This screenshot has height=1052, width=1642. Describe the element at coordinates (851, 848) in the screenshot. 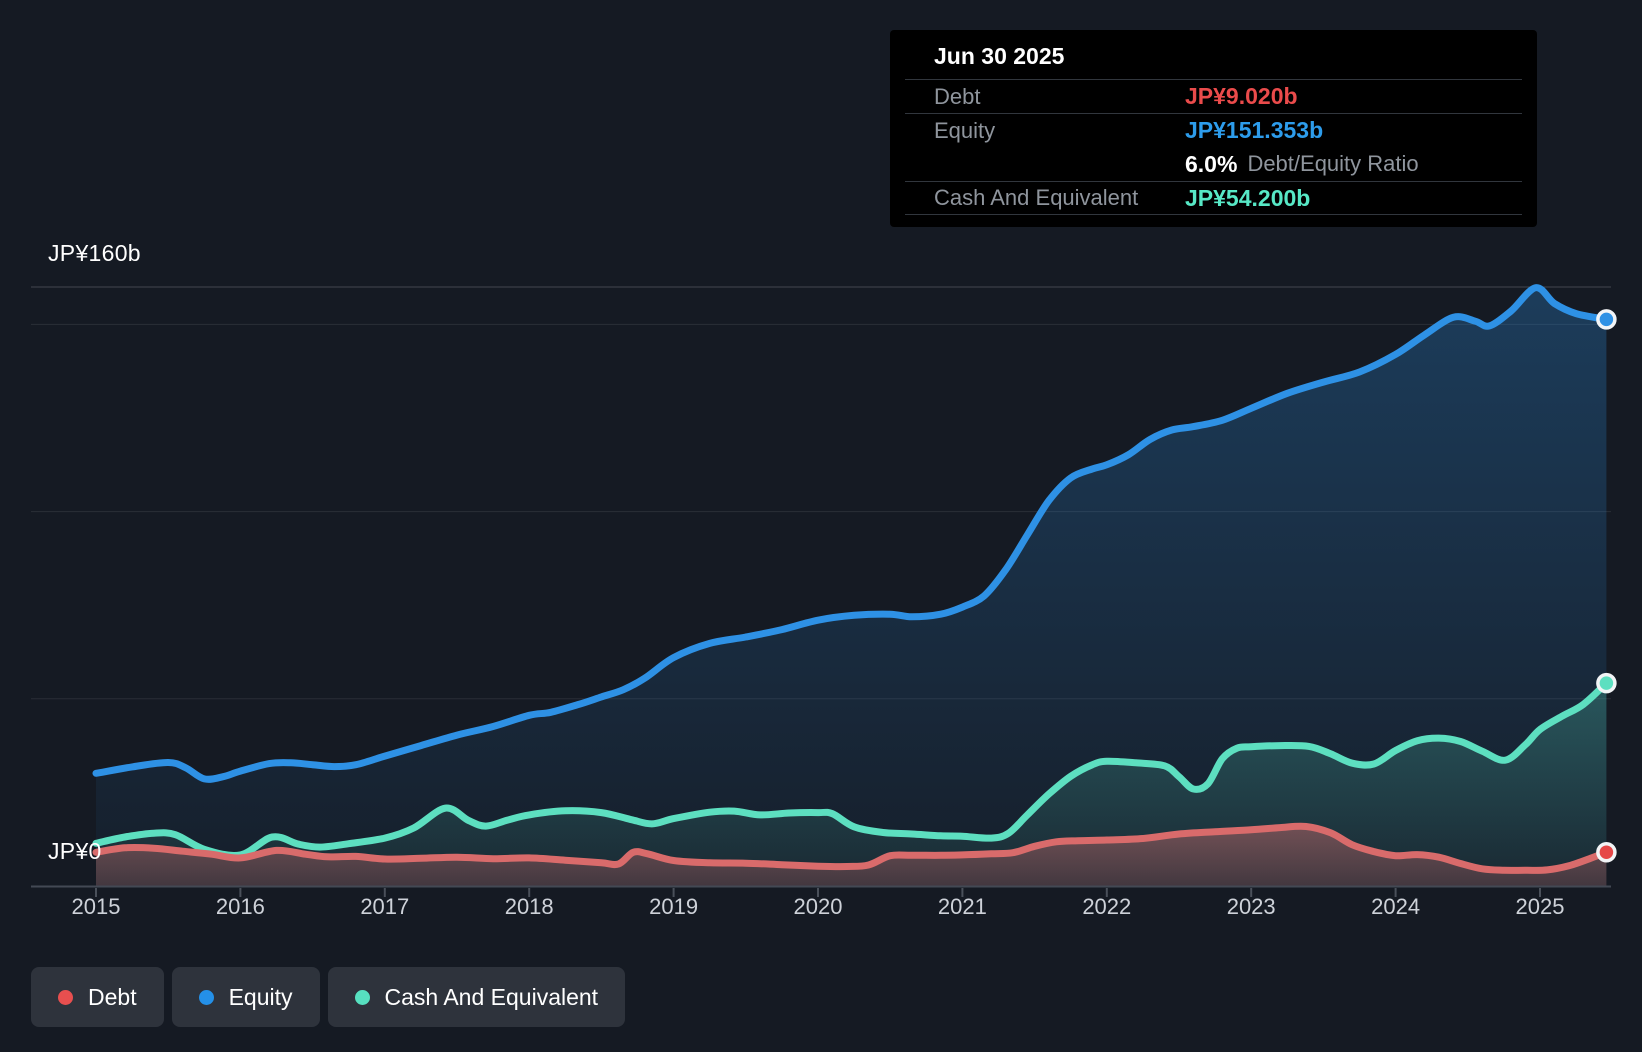

I see `debt-line` at that location.